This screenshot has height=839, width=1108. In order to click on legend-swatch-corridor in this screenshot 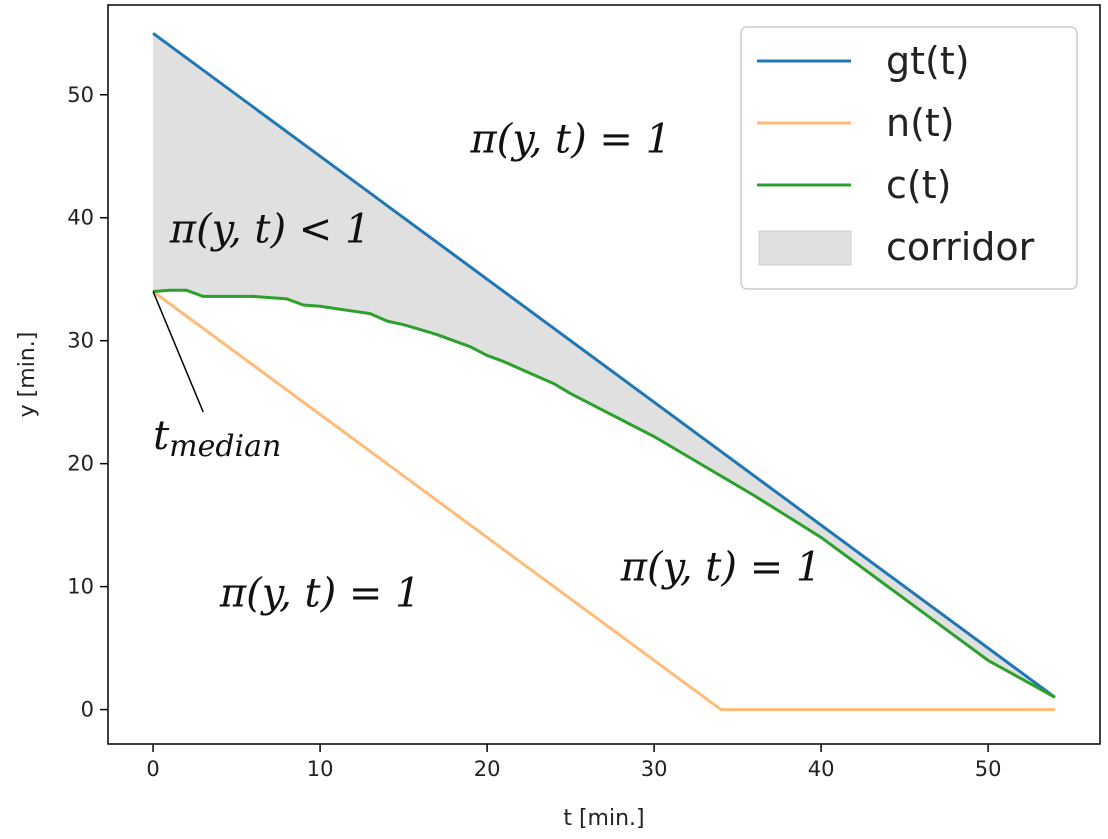, I will do `click(805, 248)`.